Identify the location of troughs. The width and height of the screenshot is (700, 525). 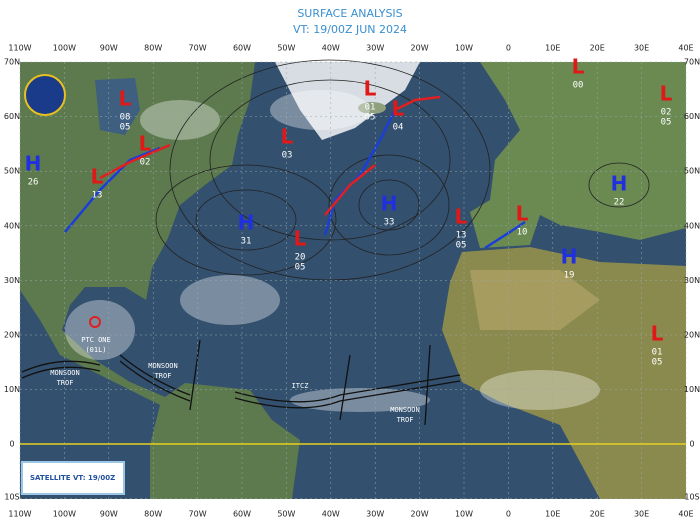
(241, 382).